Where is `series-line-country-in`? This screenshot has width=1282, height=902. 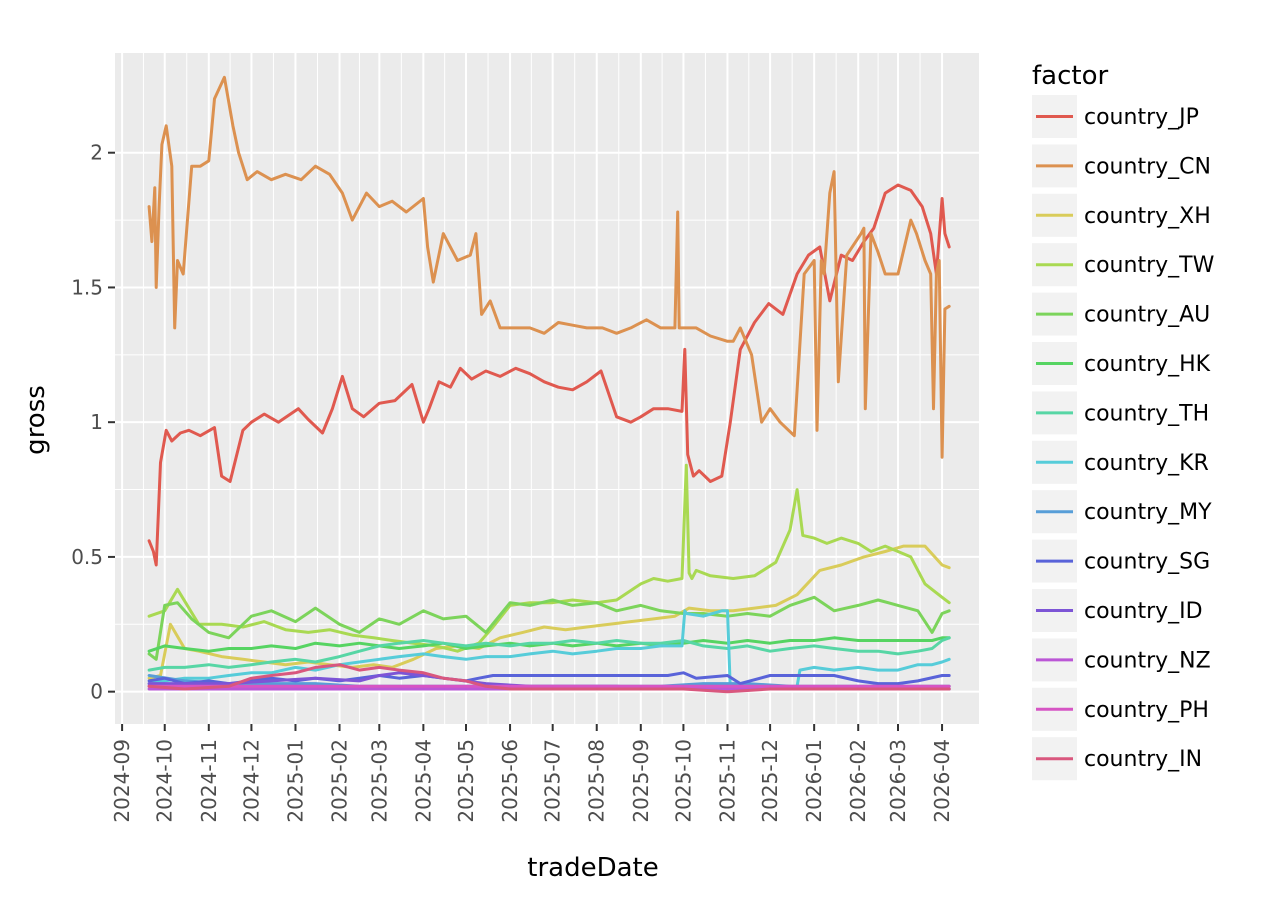
series-line-country-in is located at coordinates (549, 678).